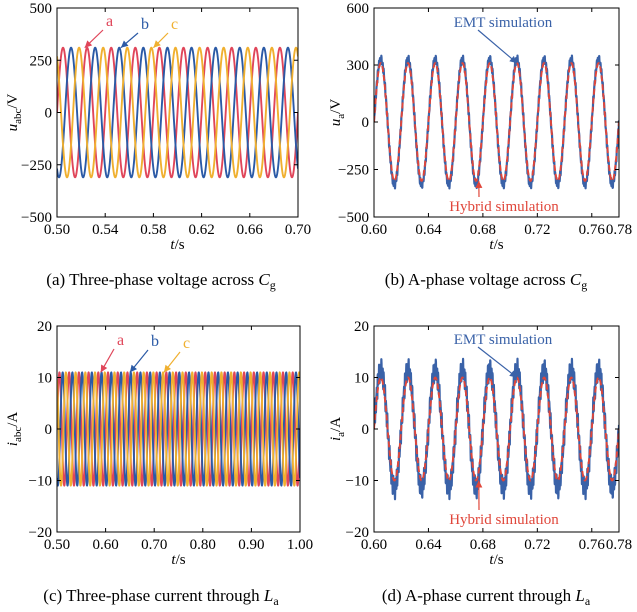  I want to click on panel-caption: (c) Three-phase current through La, so click(161, 597).